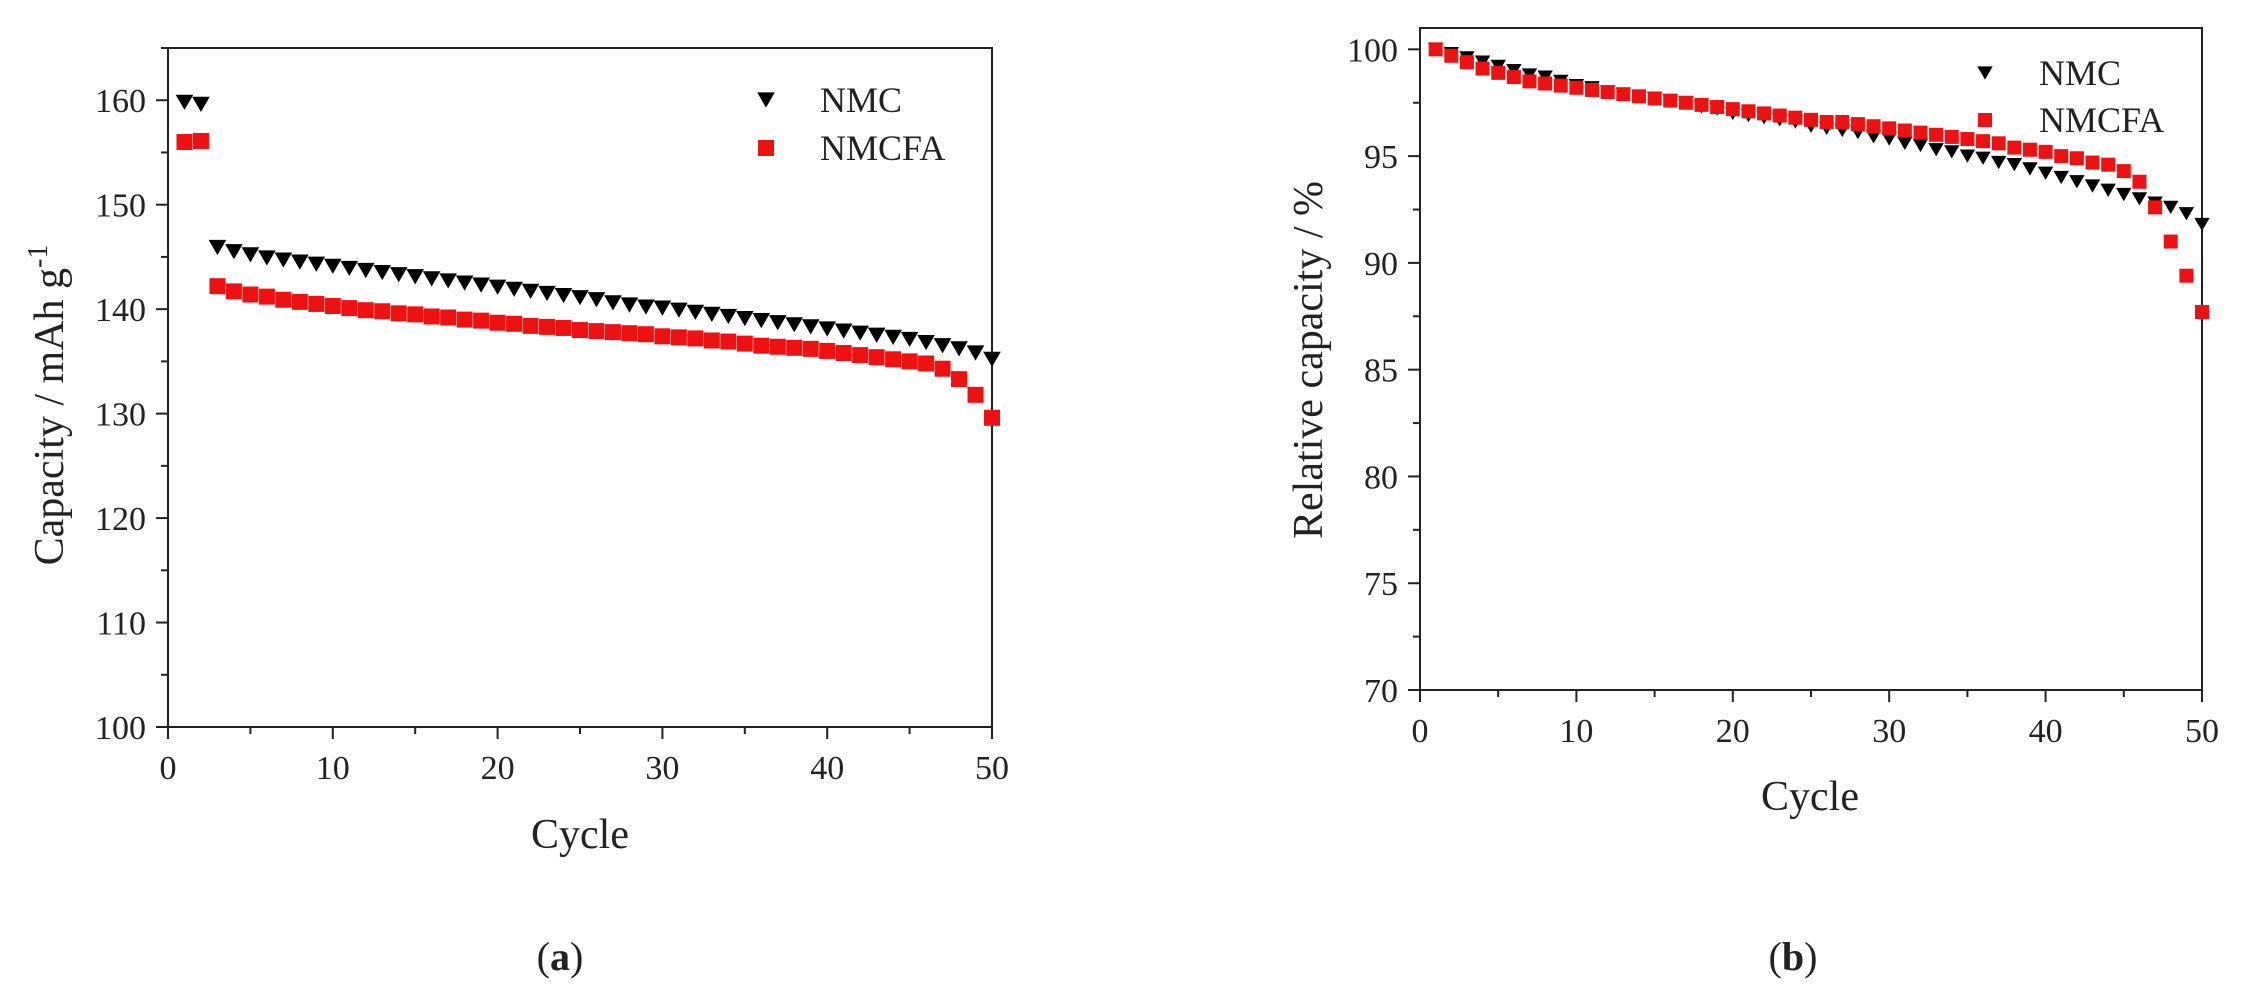  What do you see at coordinates (766, 100) in the screenshot?
I see `legend-marker-nmc-a` at bounding box center [766, 100].